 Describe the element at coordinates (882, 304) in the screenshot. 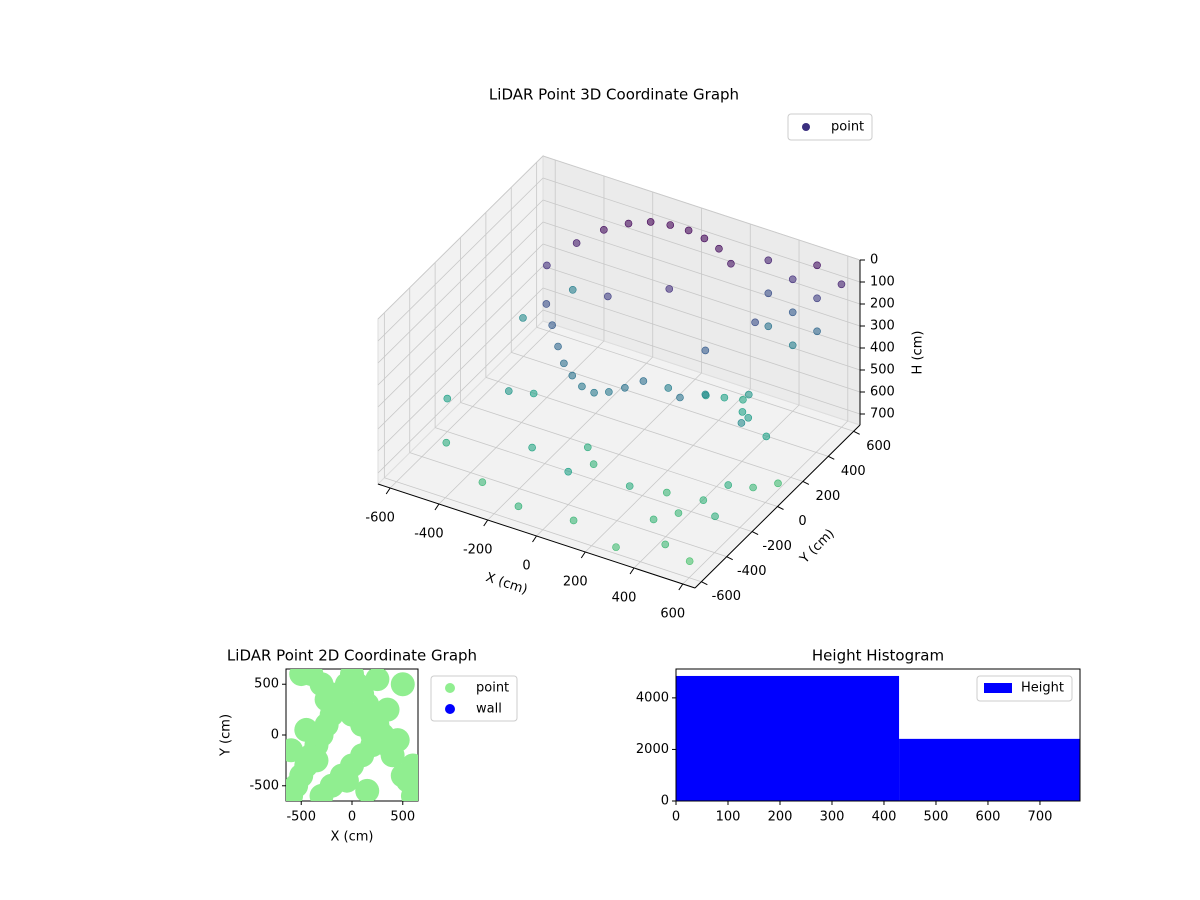

I see `z-tick-label: 200` at that location.